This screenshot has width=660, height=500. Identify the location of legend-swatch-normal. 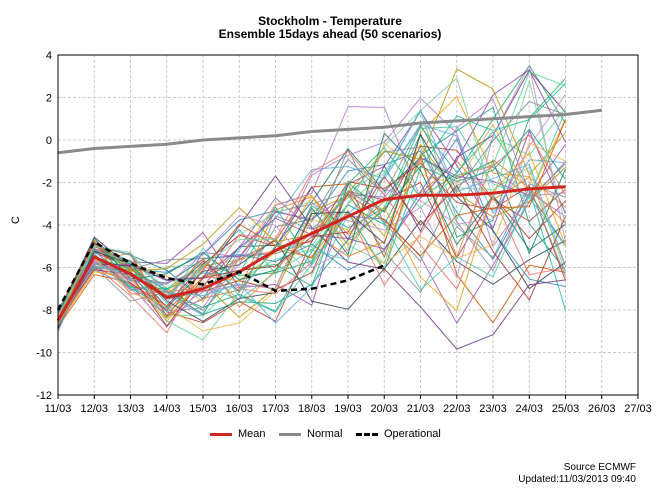
(290, 434).